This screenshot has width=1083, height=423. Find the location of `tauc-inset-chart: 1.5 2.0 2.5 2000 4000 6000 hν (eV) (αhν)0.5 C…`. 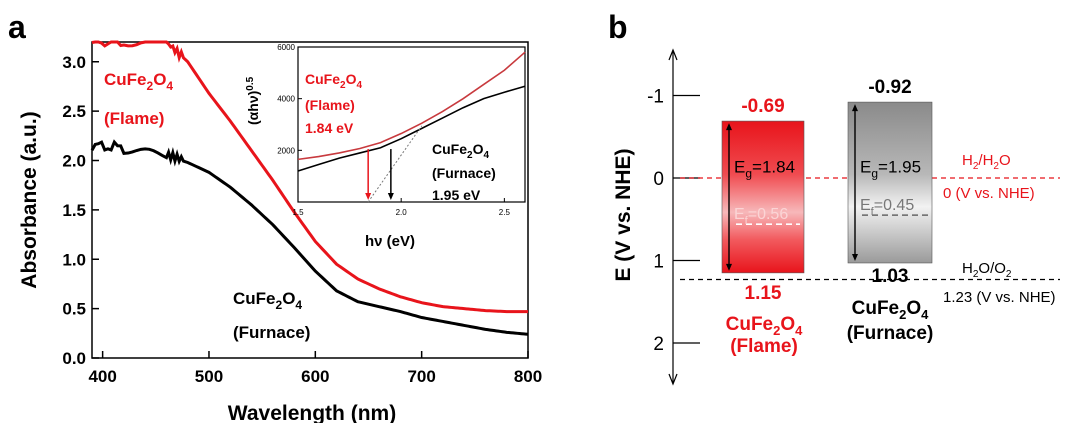

tauc-inset-chart: 1.5 2.0 2.5 2000 4000 6000 hν (eV) (αhν)0.5 C… is located at coordinates (385, 146).